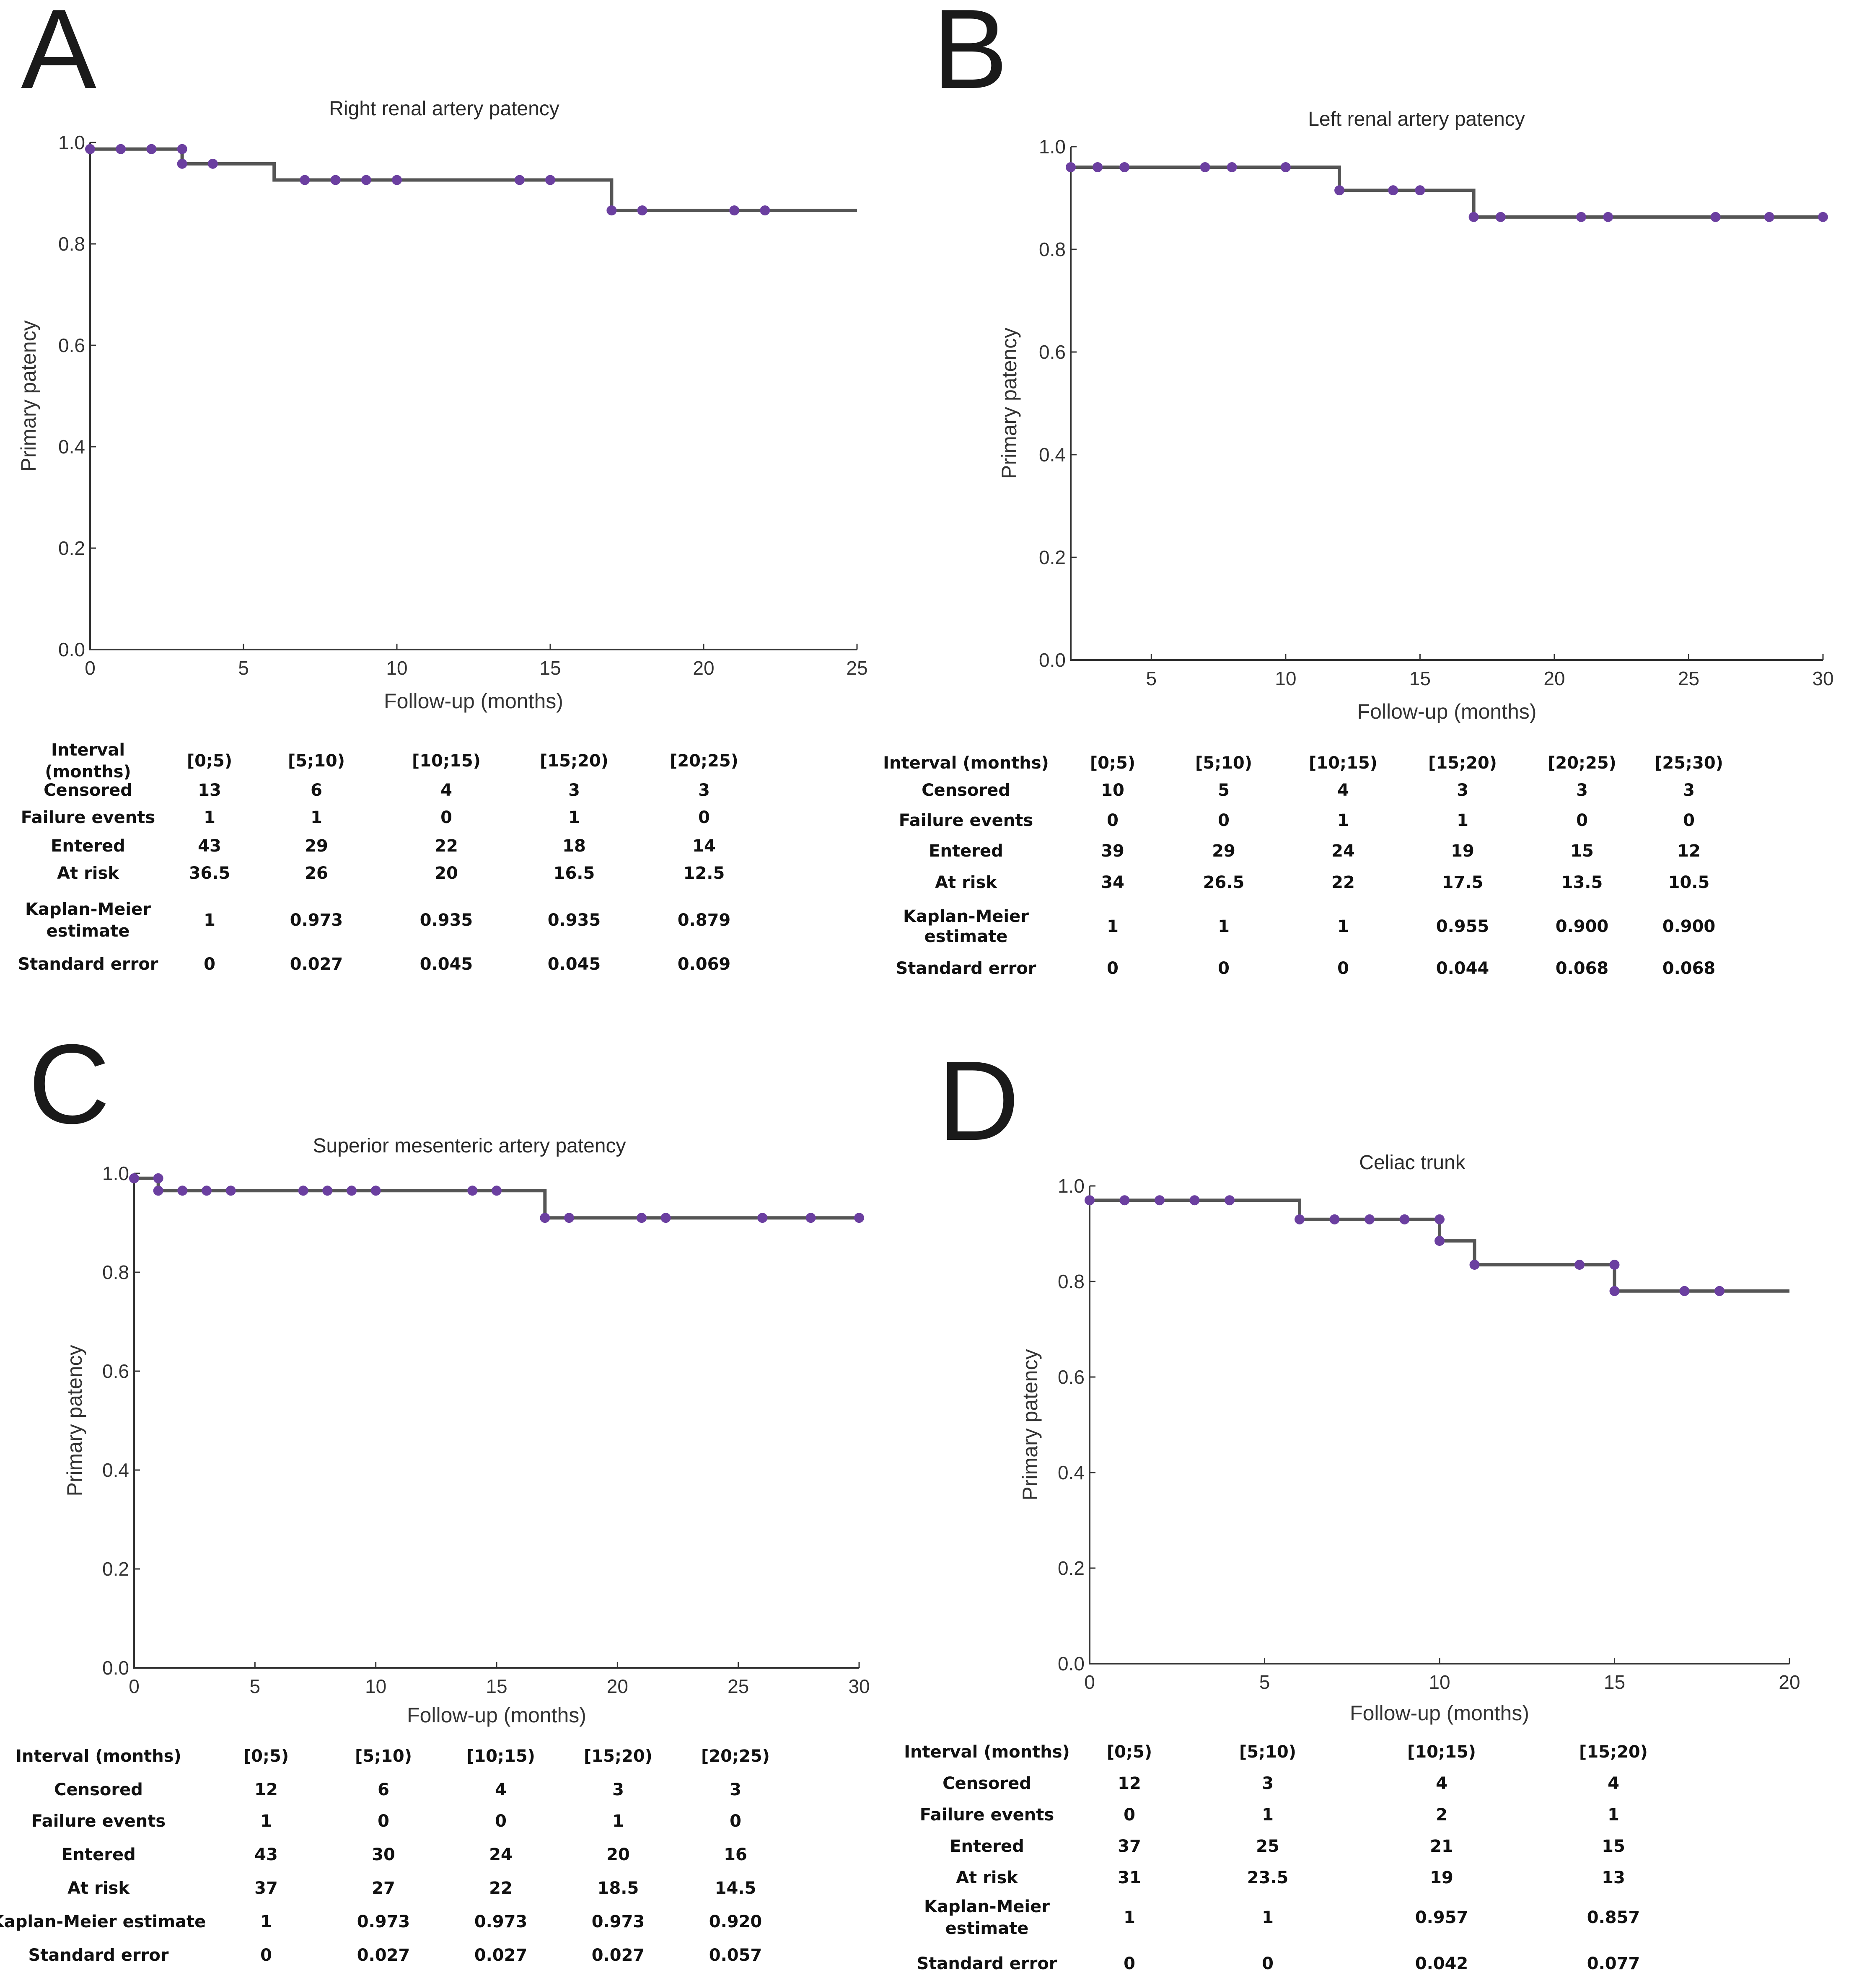 The height and width of the screenshot is (1988, 1854). What do you see at coordinates (446, 964) in the screenshot?
I see `table-cell: 0.045` at bounding box center [446, 964].